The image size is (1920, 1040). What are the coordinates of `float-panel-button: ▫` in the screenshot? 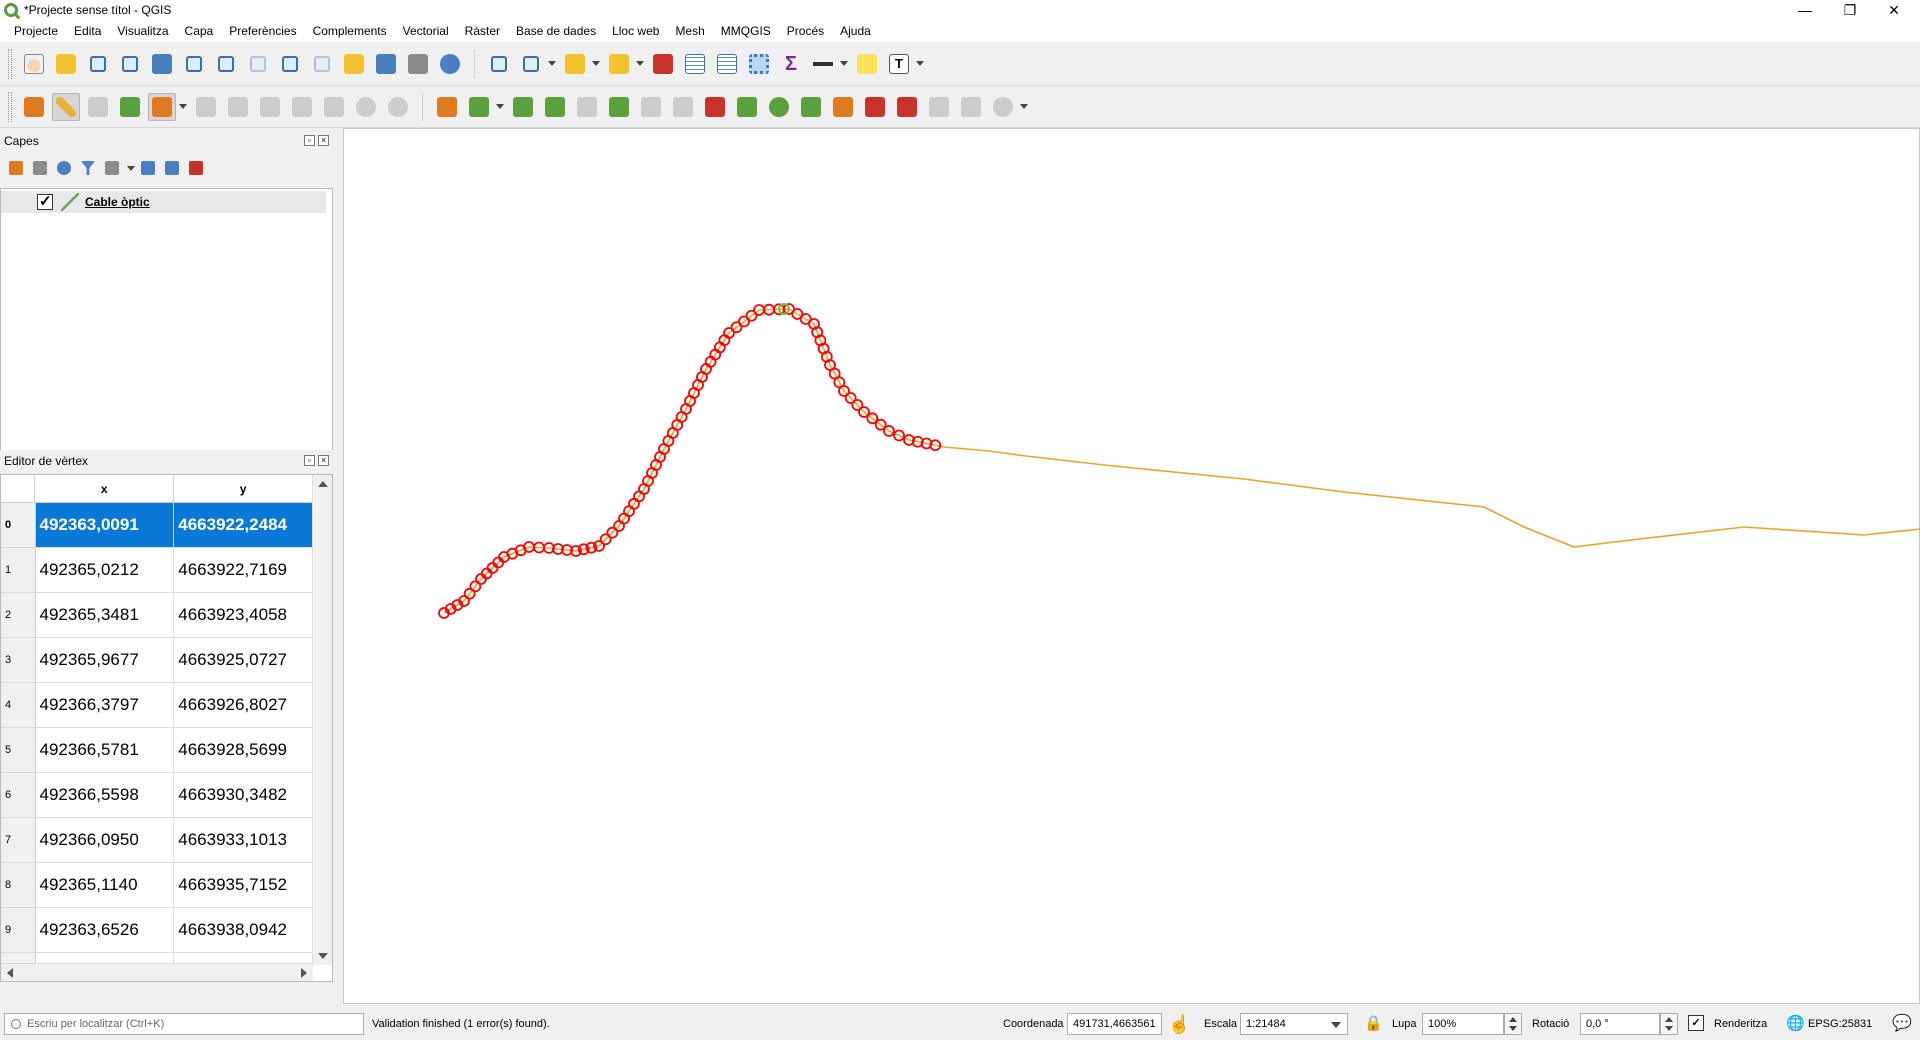 It's located at (309, 140).